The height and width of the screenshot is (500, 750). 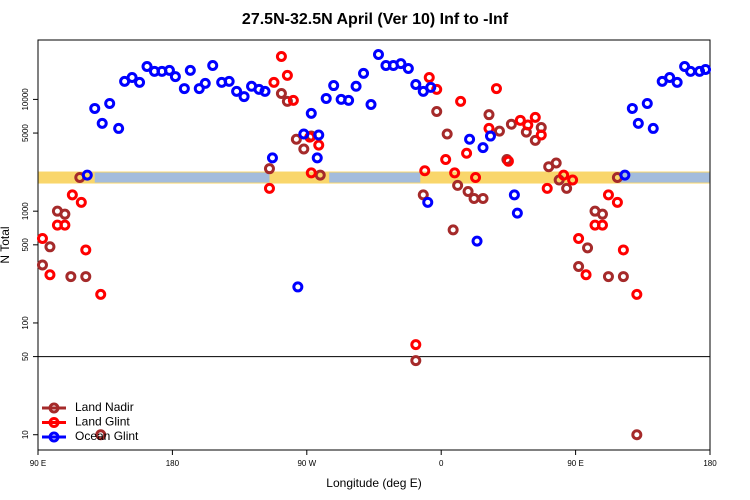 I want to click on y-tick-label: 10, so click(x=25, y=434).